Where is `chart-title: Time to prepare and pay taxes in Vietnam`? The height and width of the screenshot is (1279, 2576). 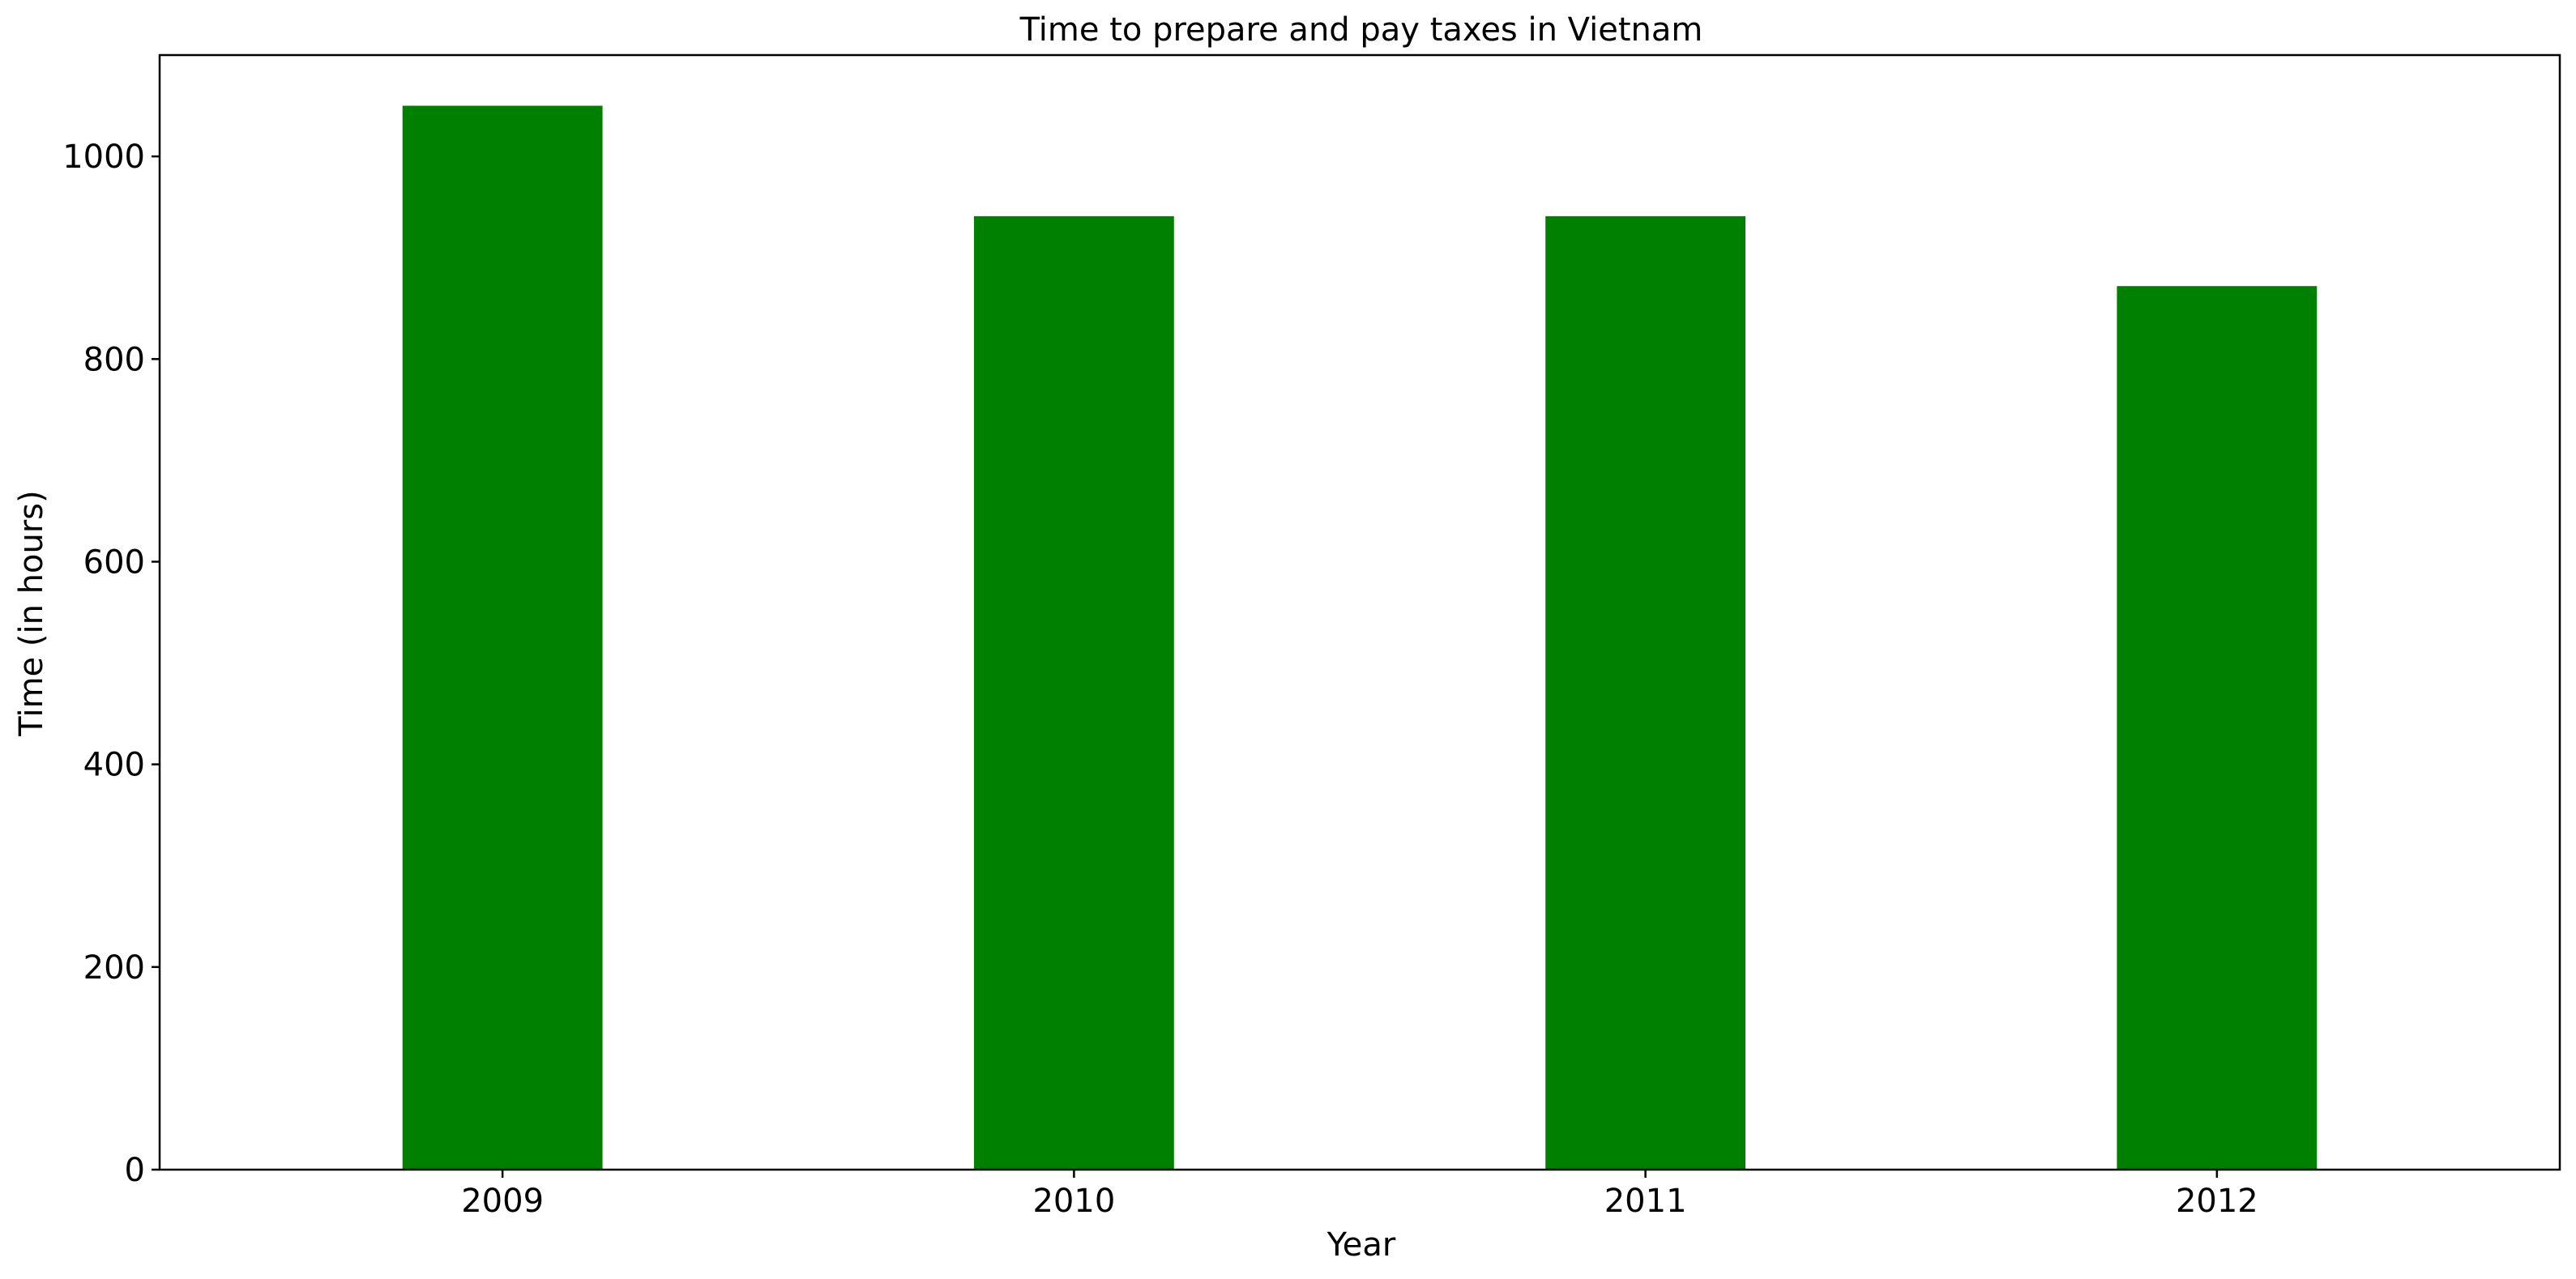
chart-title: Time to prepare and pay taxes in Vietnam is located at coordinates (1361, 30).